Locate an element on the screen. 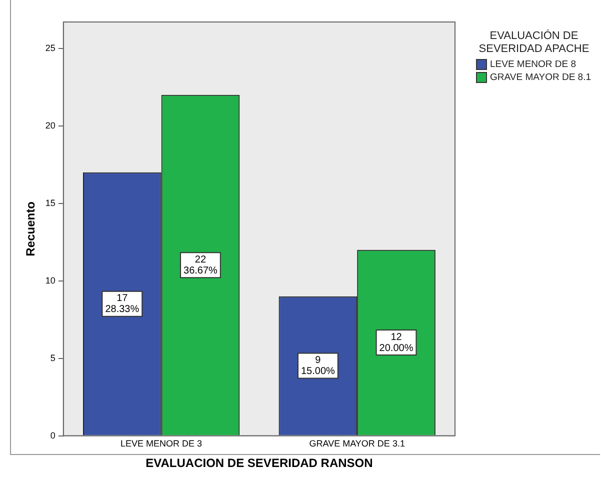 This screenshot has height=483, width=601. x-tick-label: LEVE MENOR DE 3 is located at coordinates (161, 443).